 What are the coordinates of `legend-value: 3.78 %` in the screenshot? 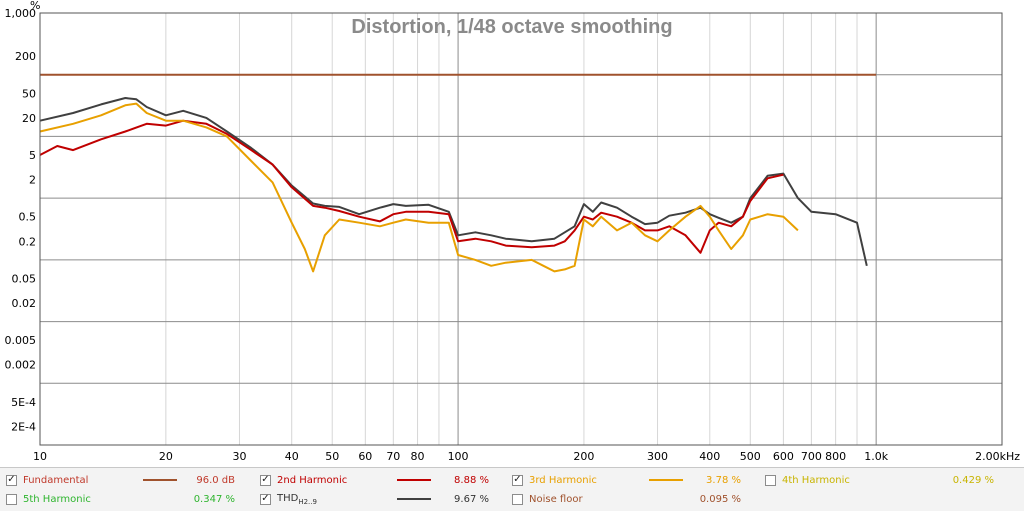 It's located at (723, 480).